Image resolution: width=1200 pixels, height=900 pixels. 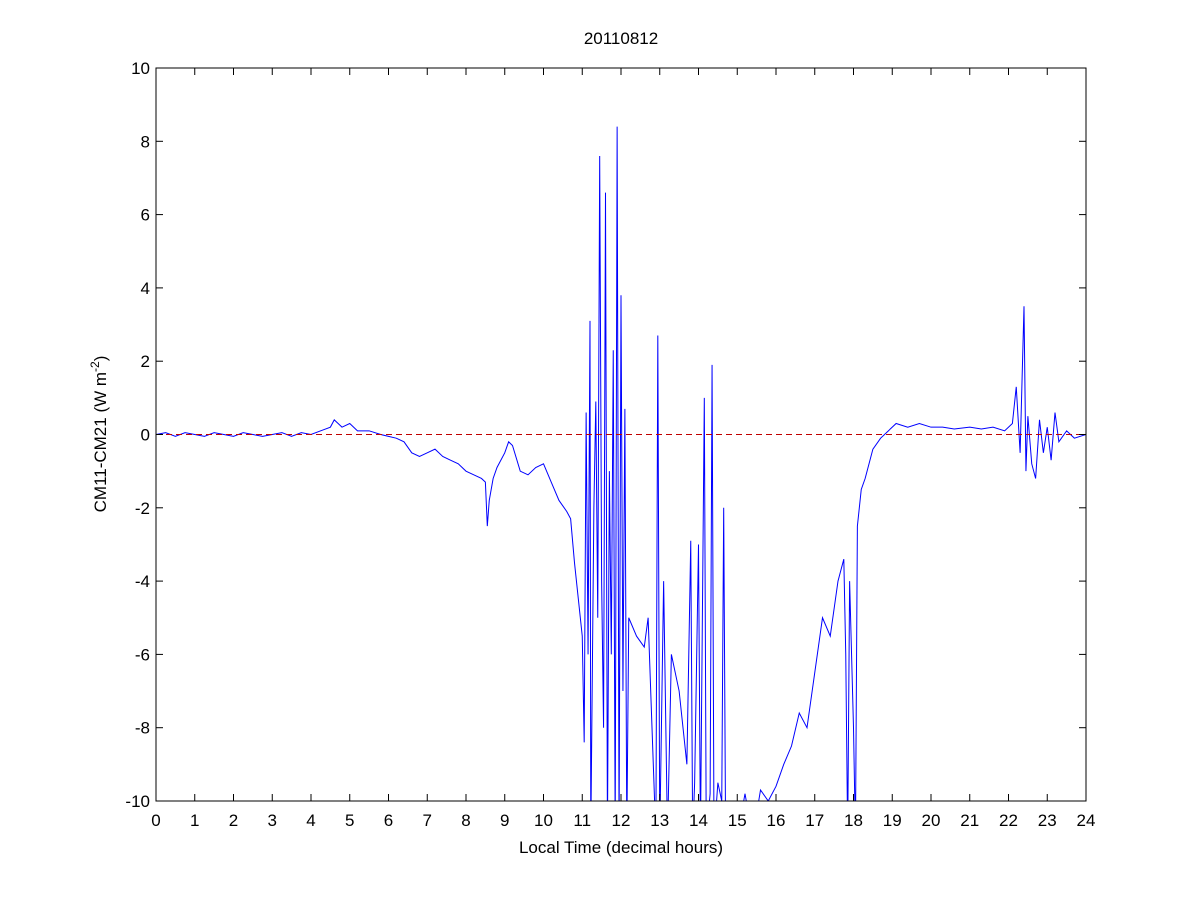 I want to click on x-tick-label: 0, so click(x=155, y=820).